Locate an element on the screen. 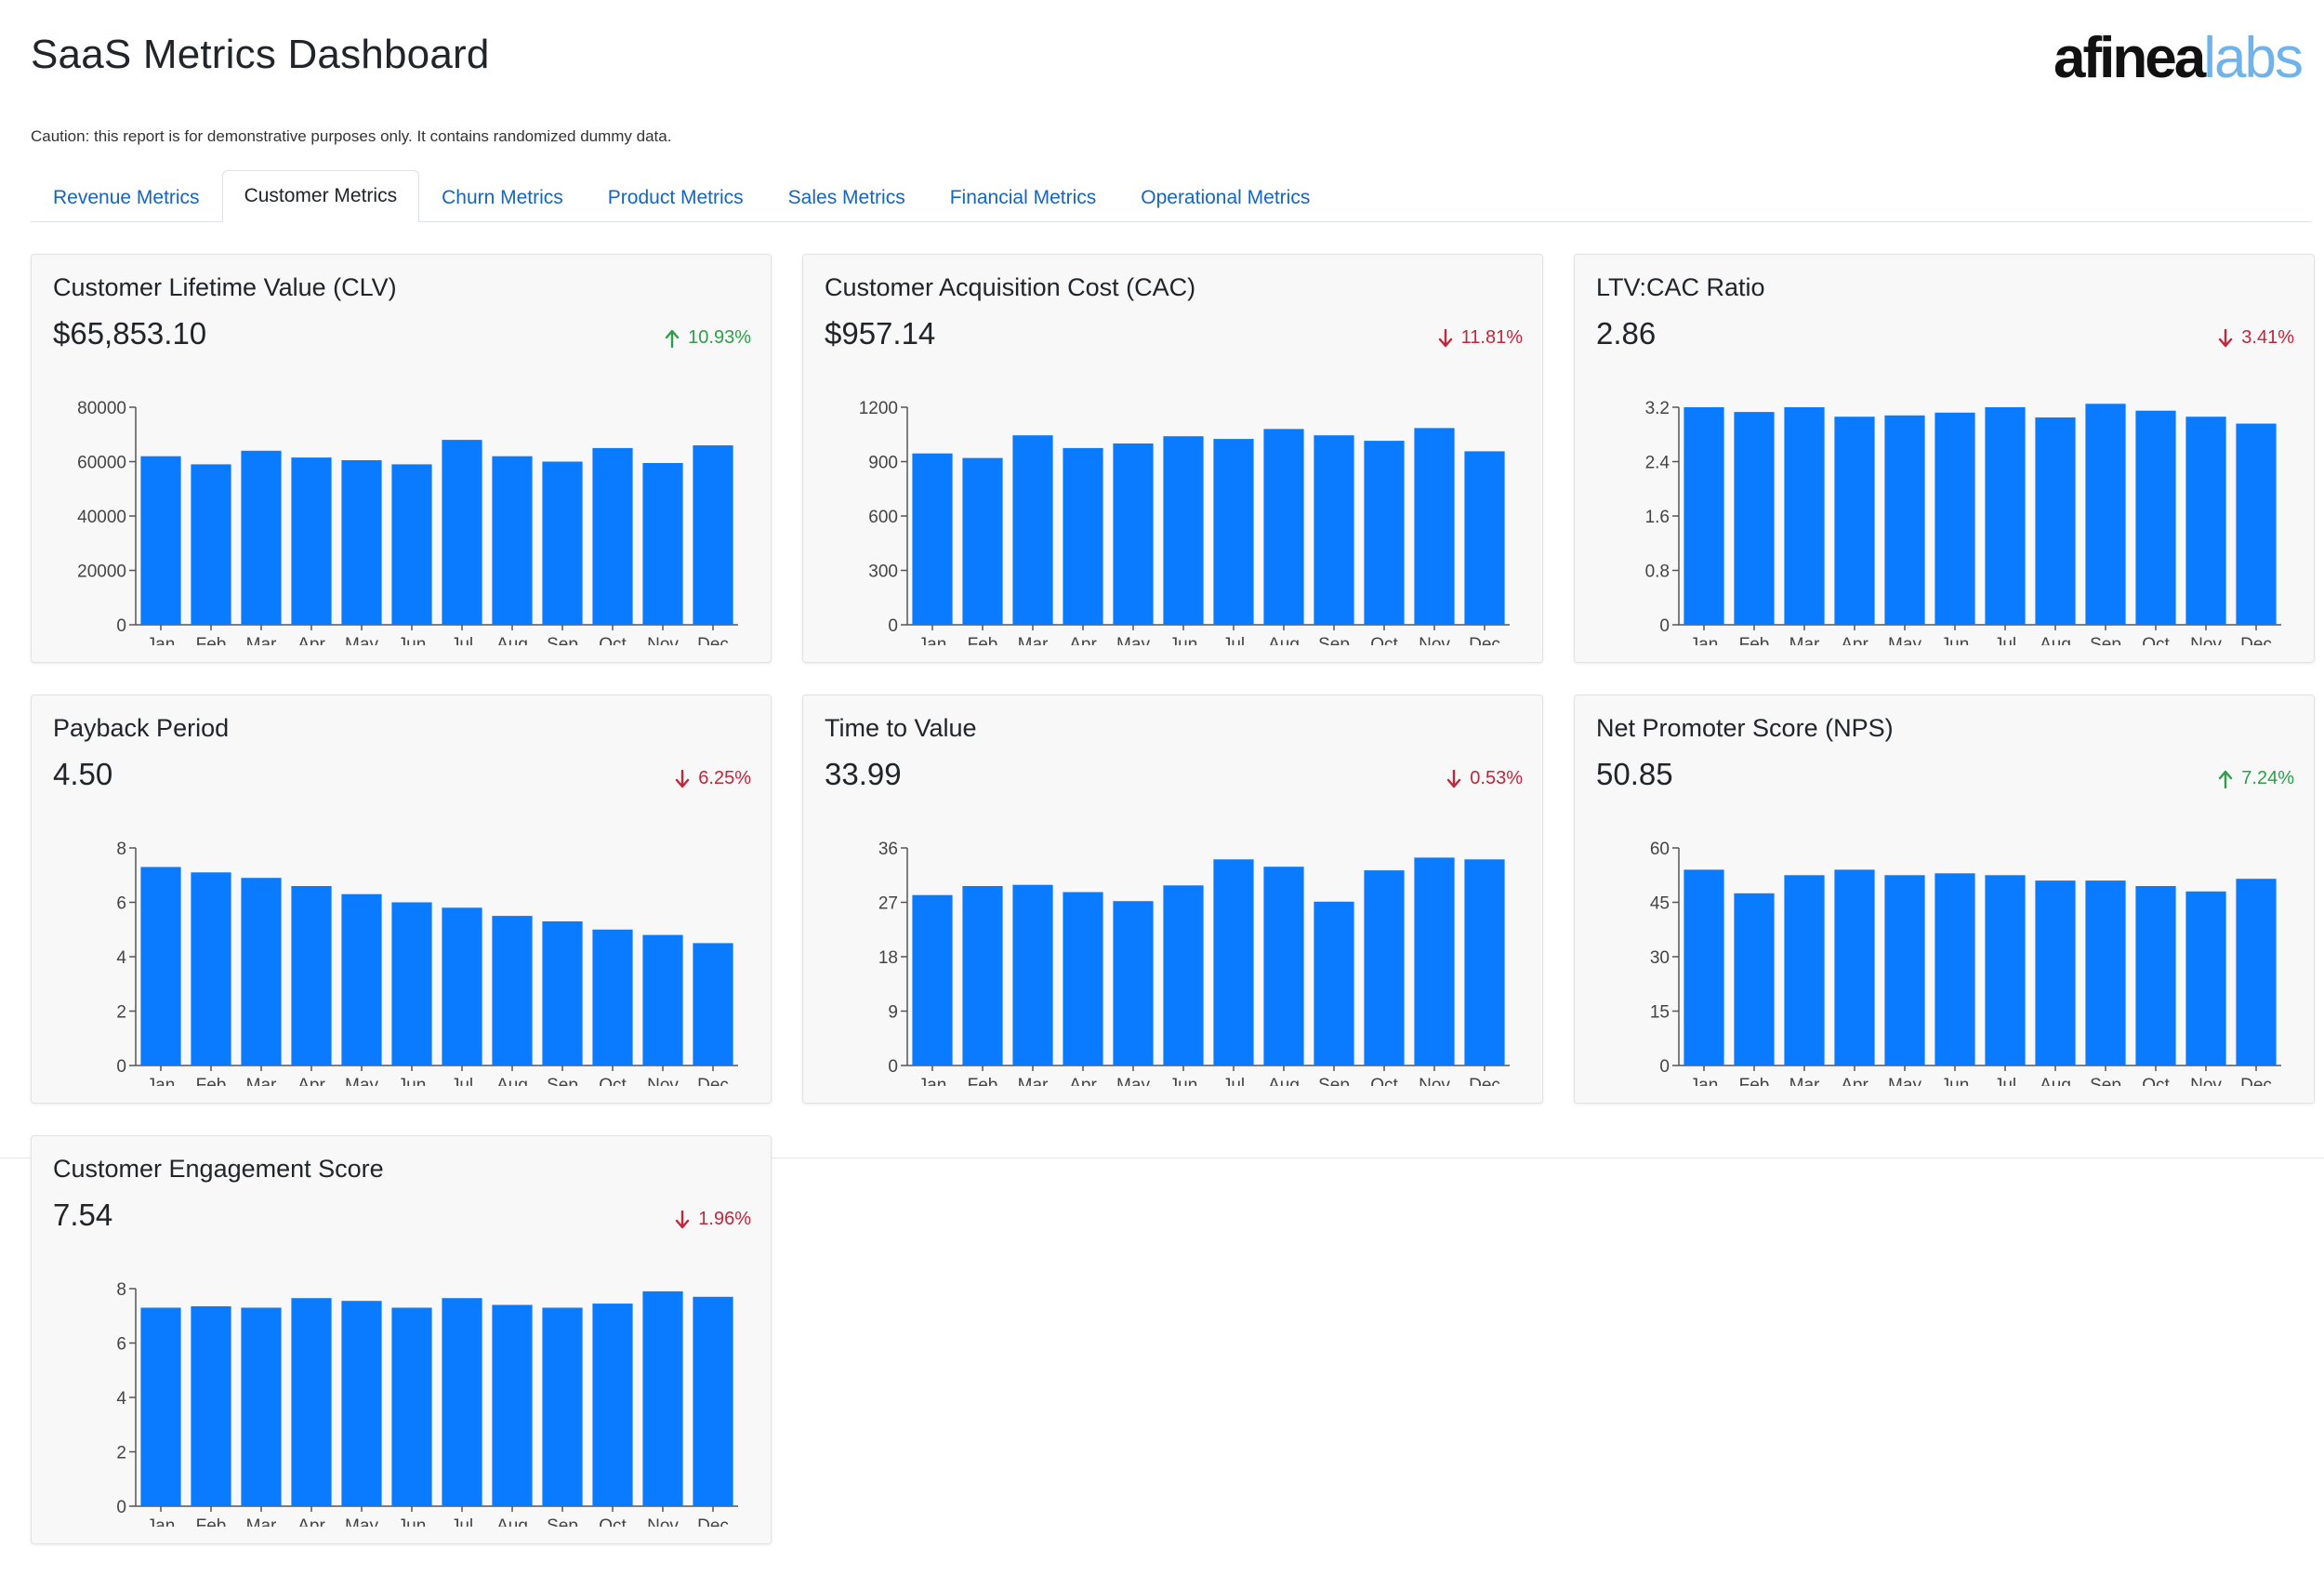 This screenshot has height=1575, width=2324. tab-churn-metrics: Churn Metrics is located at coordinates (502, 197).